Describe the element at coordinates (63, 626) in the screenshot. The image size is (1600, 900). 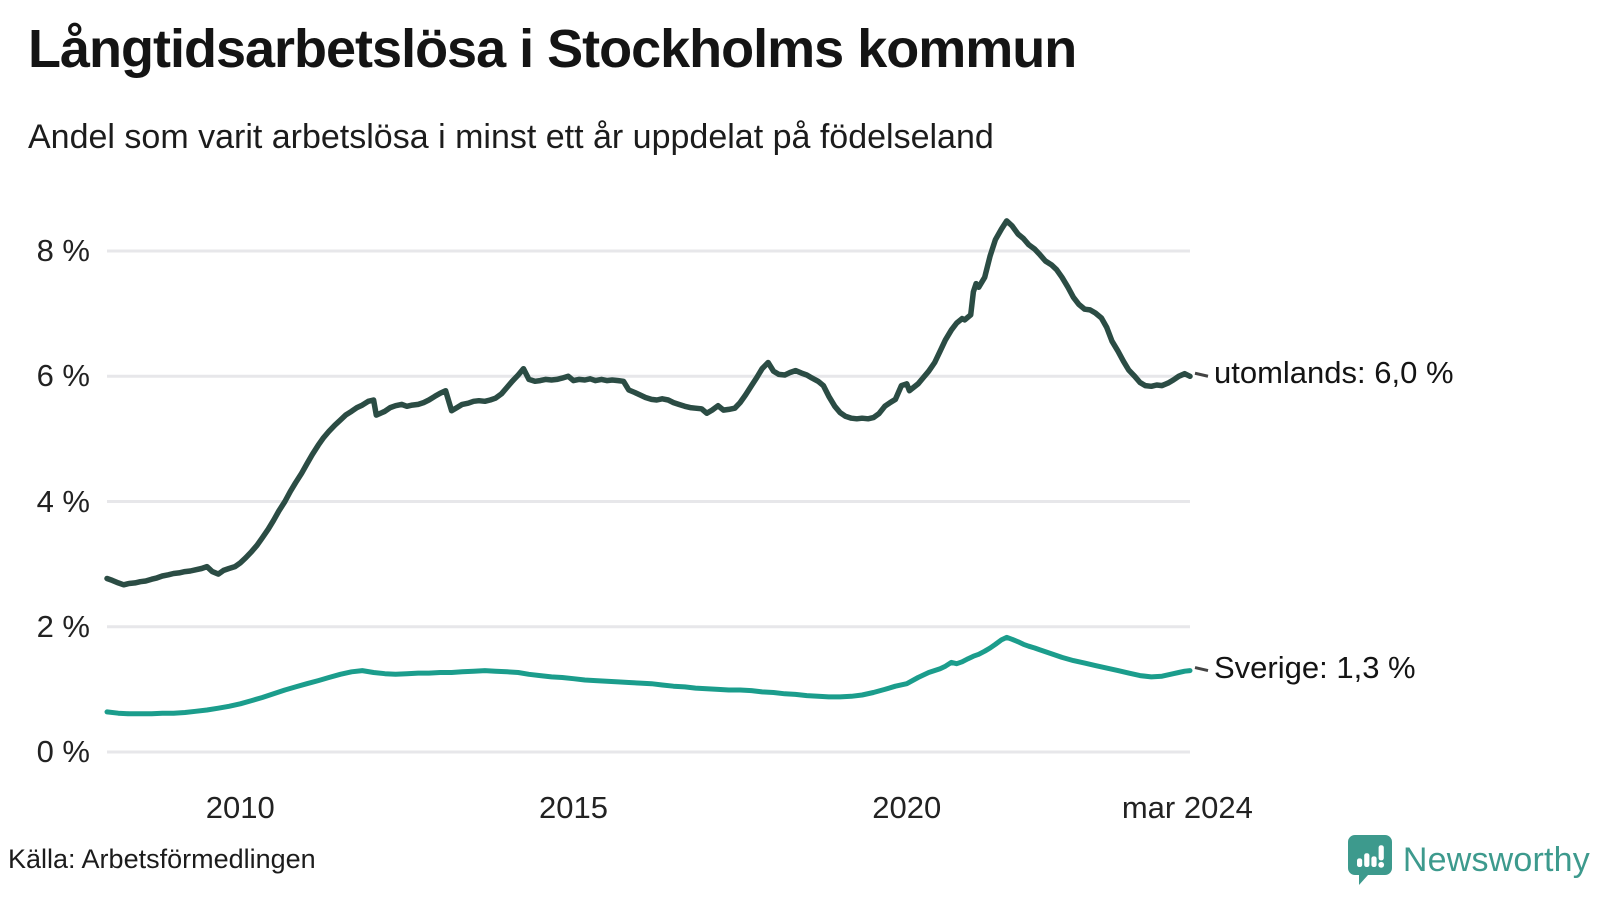
I see `y-axis-label-2: 2 %` at that location.